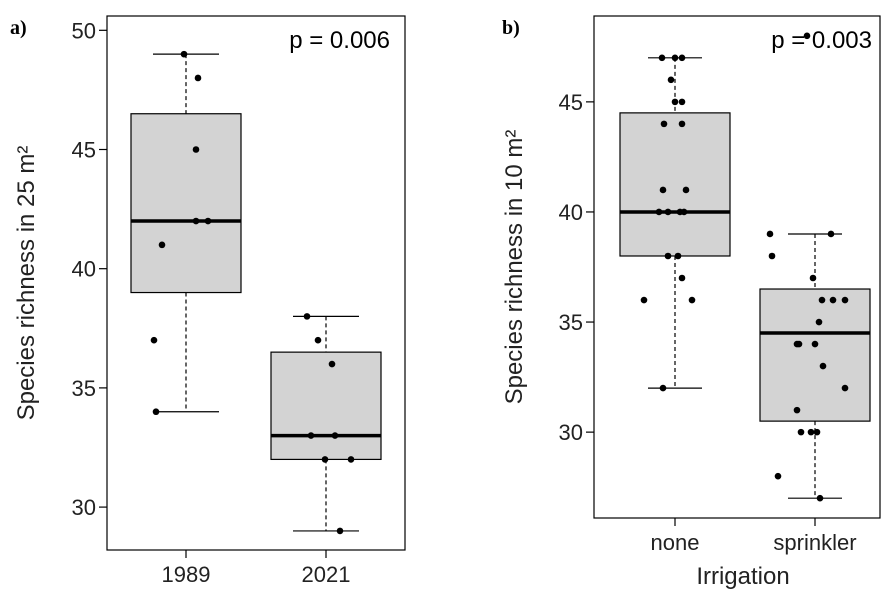  I want to click on x-tick-label: 1989, so click(186, 574).